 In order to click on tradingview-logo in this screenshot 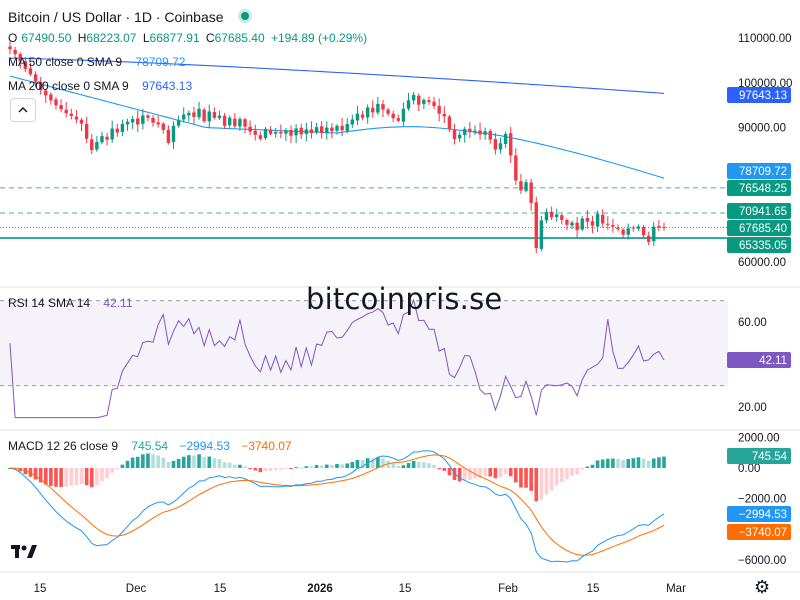, I will do `click(25, 551)`.